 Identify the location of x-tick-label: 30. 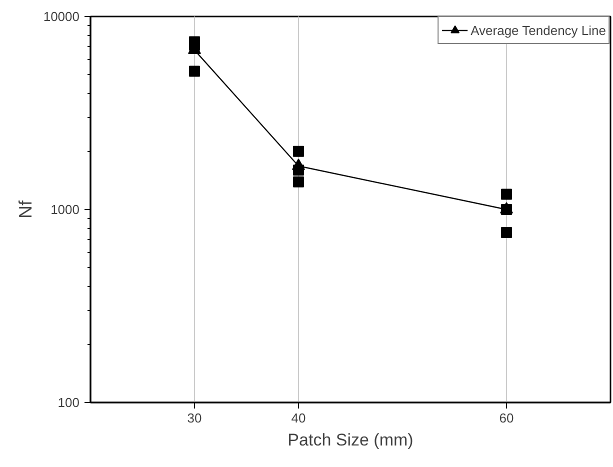
(194, 418).